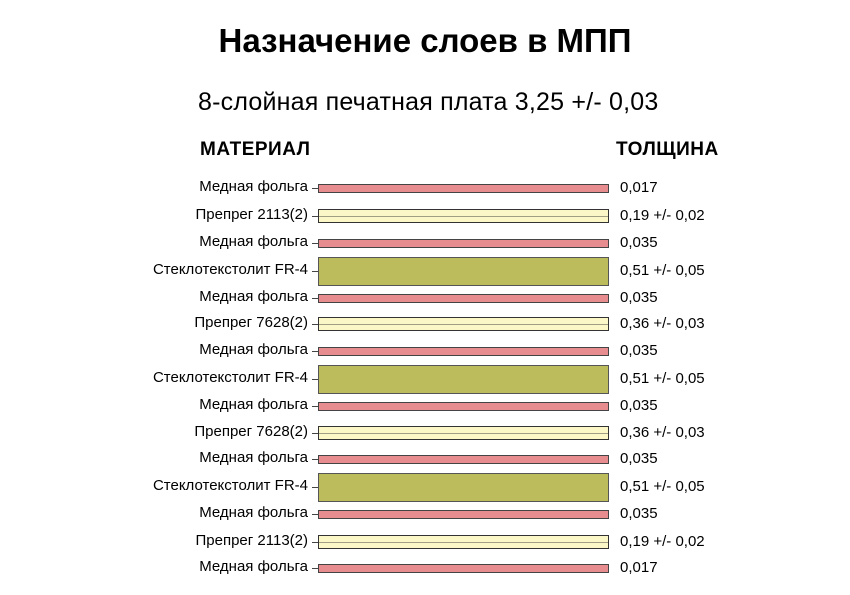 The width and height of the screenshot is (850, 595). I want to click on material-column-header: МАТЕРИАЛ, so click(255, 149).